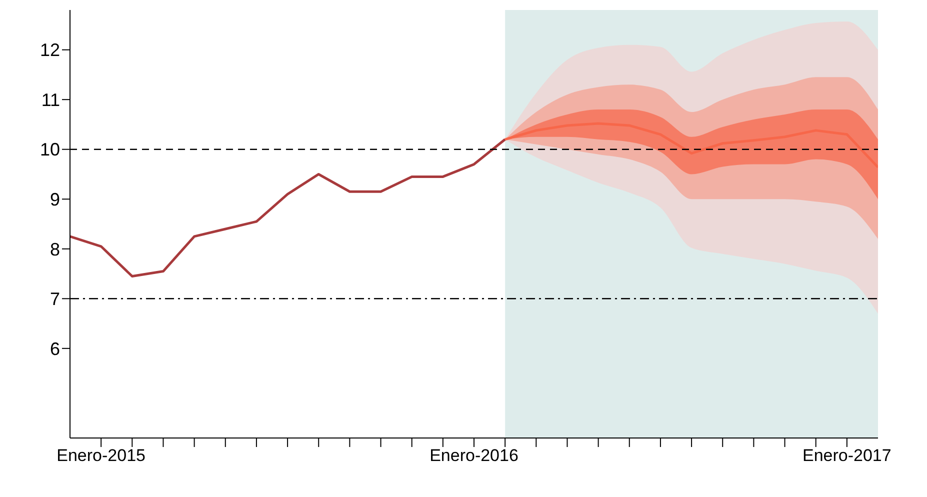 This screenshot has height=497, width=927. I want to click on y-tick-label: 11, so click(50, 100).